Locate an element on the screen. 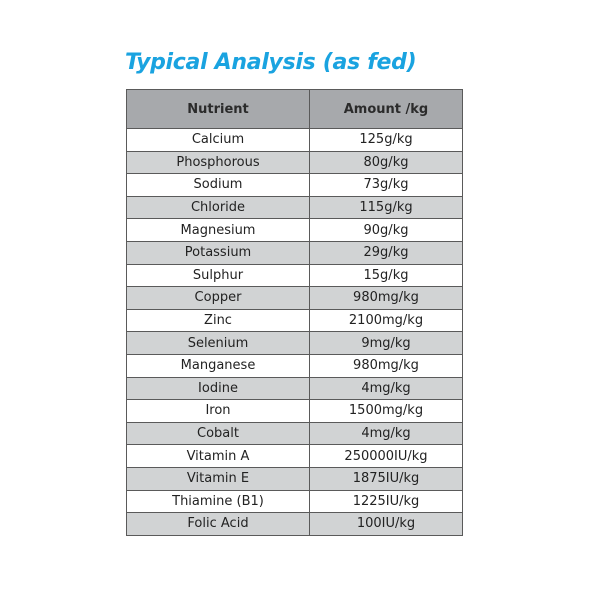 Image resolution: width=595 pixels, height=595 pixels. amount-cell: 90g/kg is located at coordinates (386, 230).